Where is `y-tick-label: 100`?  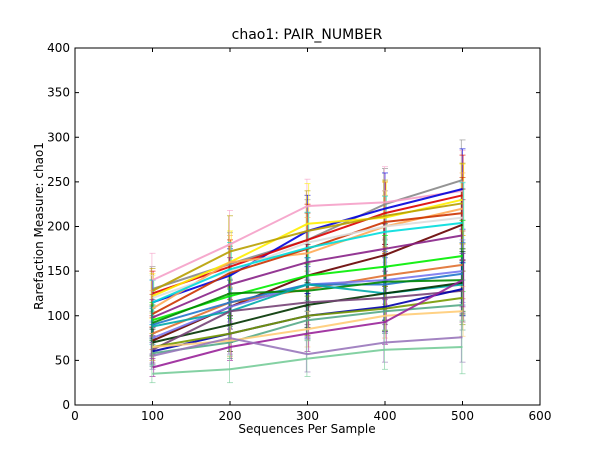 y-tick-label: 100 is located at coordinates (58, 316).